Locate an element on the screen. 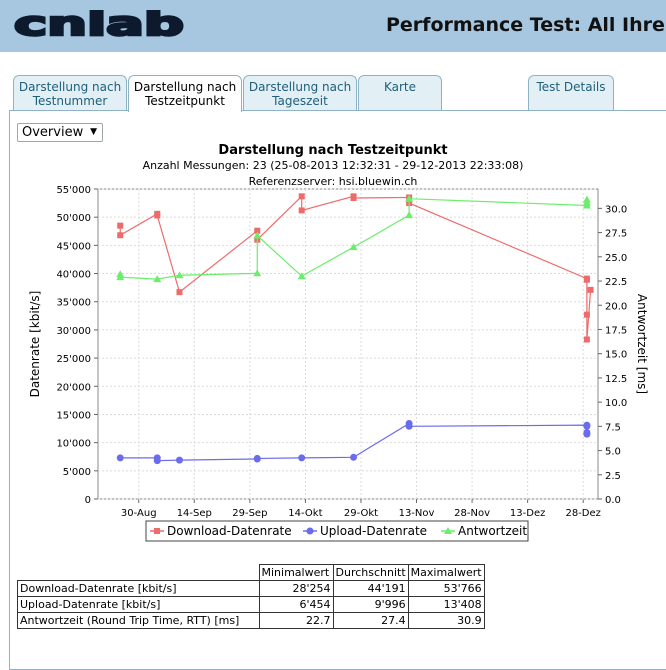  header-avg: Durchschnitt is located at coordinates (370, 572).